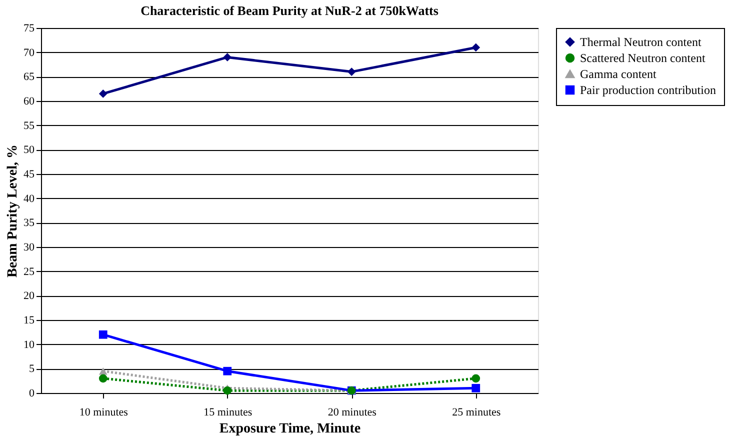 Image resolution: width=730 pixels, height=446 pixels. What do you see at coordinates (32, 394) in the screenshot?
I see `y-tick-label: 0` at bounding box center [32, 394].